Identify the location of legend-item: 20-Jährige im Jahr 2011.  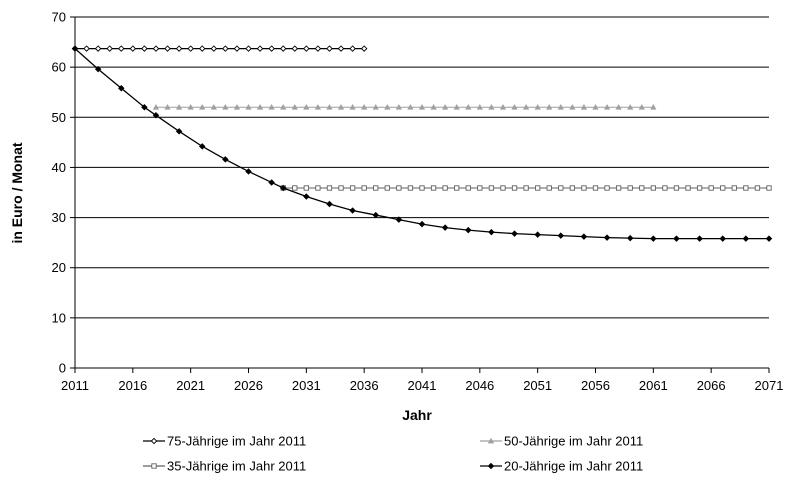
(561, 466).